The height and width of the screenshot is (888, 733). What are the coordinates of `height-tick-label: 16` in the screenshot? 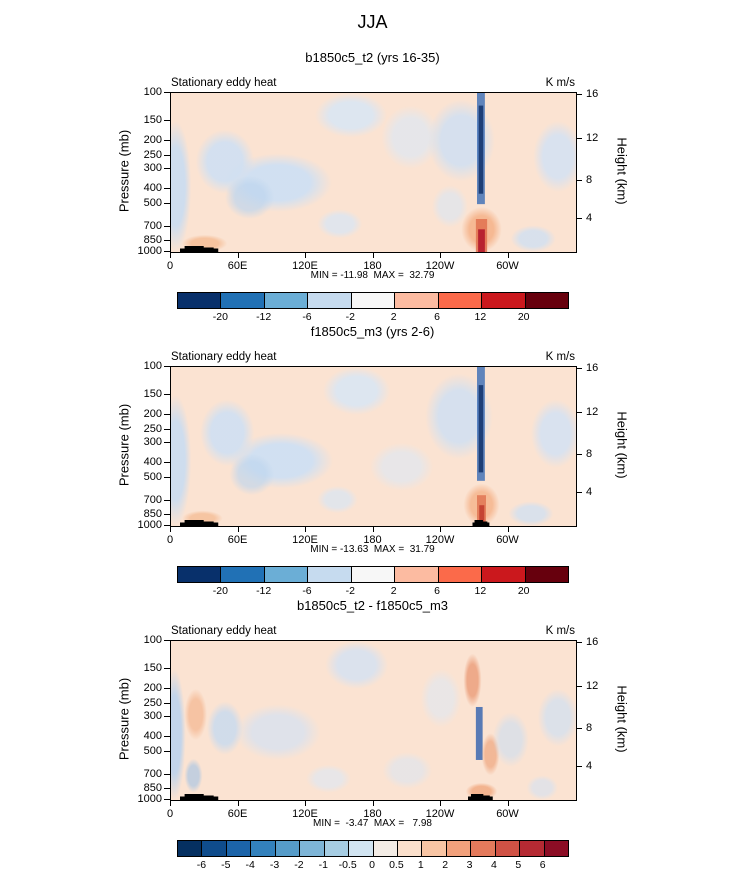 It's located at (592, 642).